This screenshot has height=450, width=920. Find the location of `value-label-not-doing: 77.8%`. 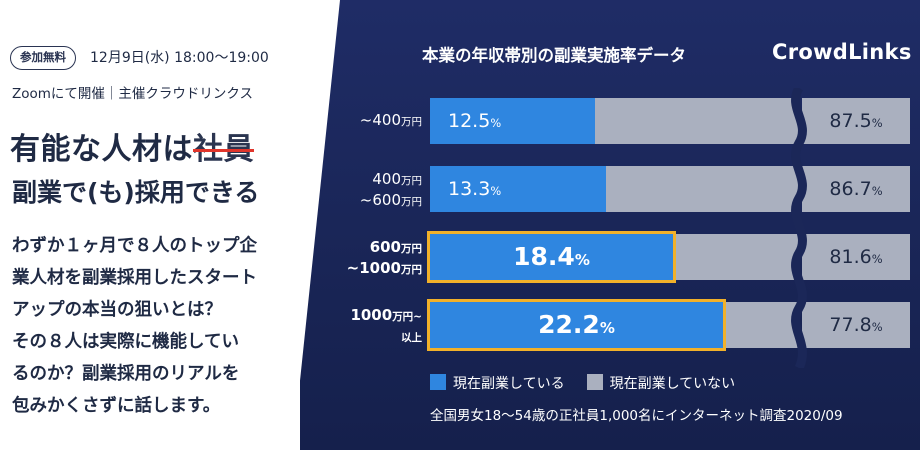

value-label-not-doing: 77.8% is located at coordinates (856, 325).